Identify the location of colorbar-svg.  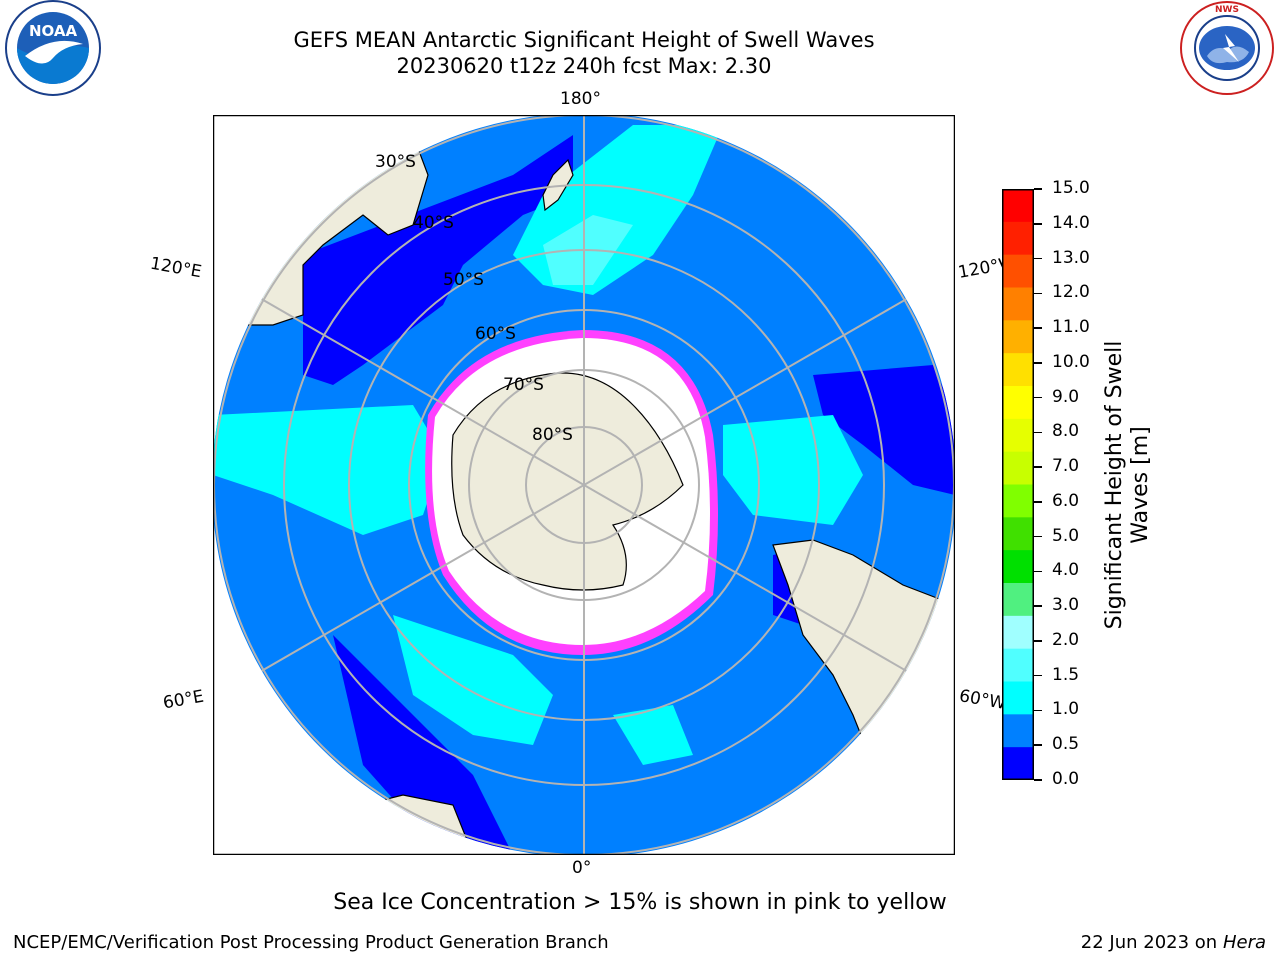
(1018, 485).